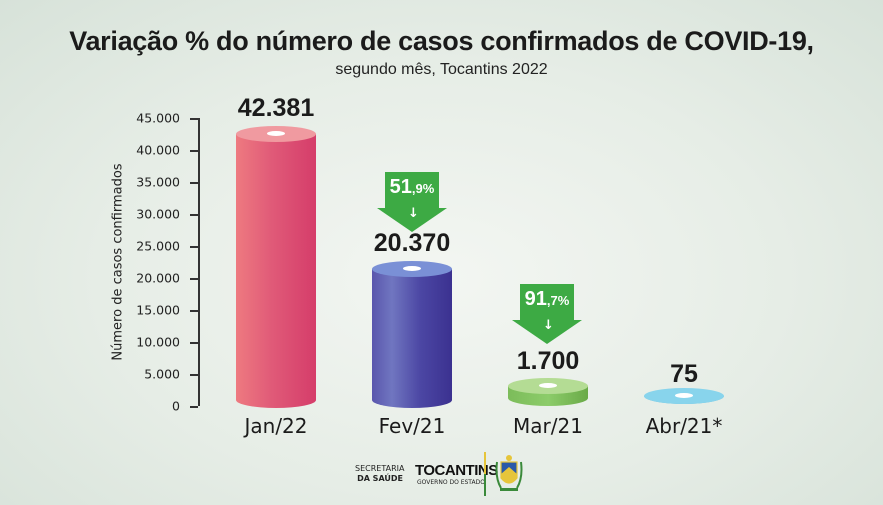 Image resolution: width=883 pixels, height=505 pixels. What do you see at coordinates (276, 426) in the screenshot?
I see `x-label-jan22: Jan/22` at bounding box center [276, 426].